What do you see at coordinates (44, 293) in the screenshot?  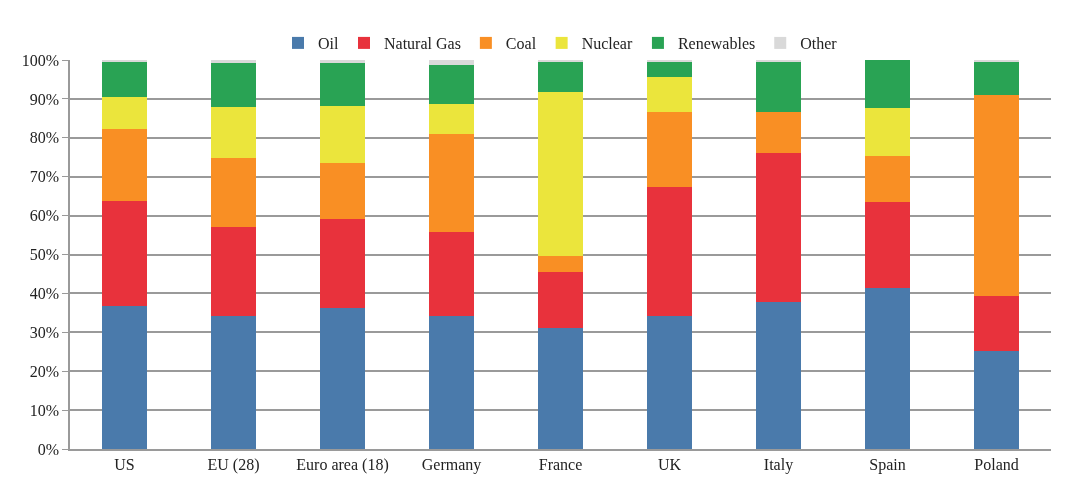 I see `y-tick-label: 40%` at bounding box center [44, 293].